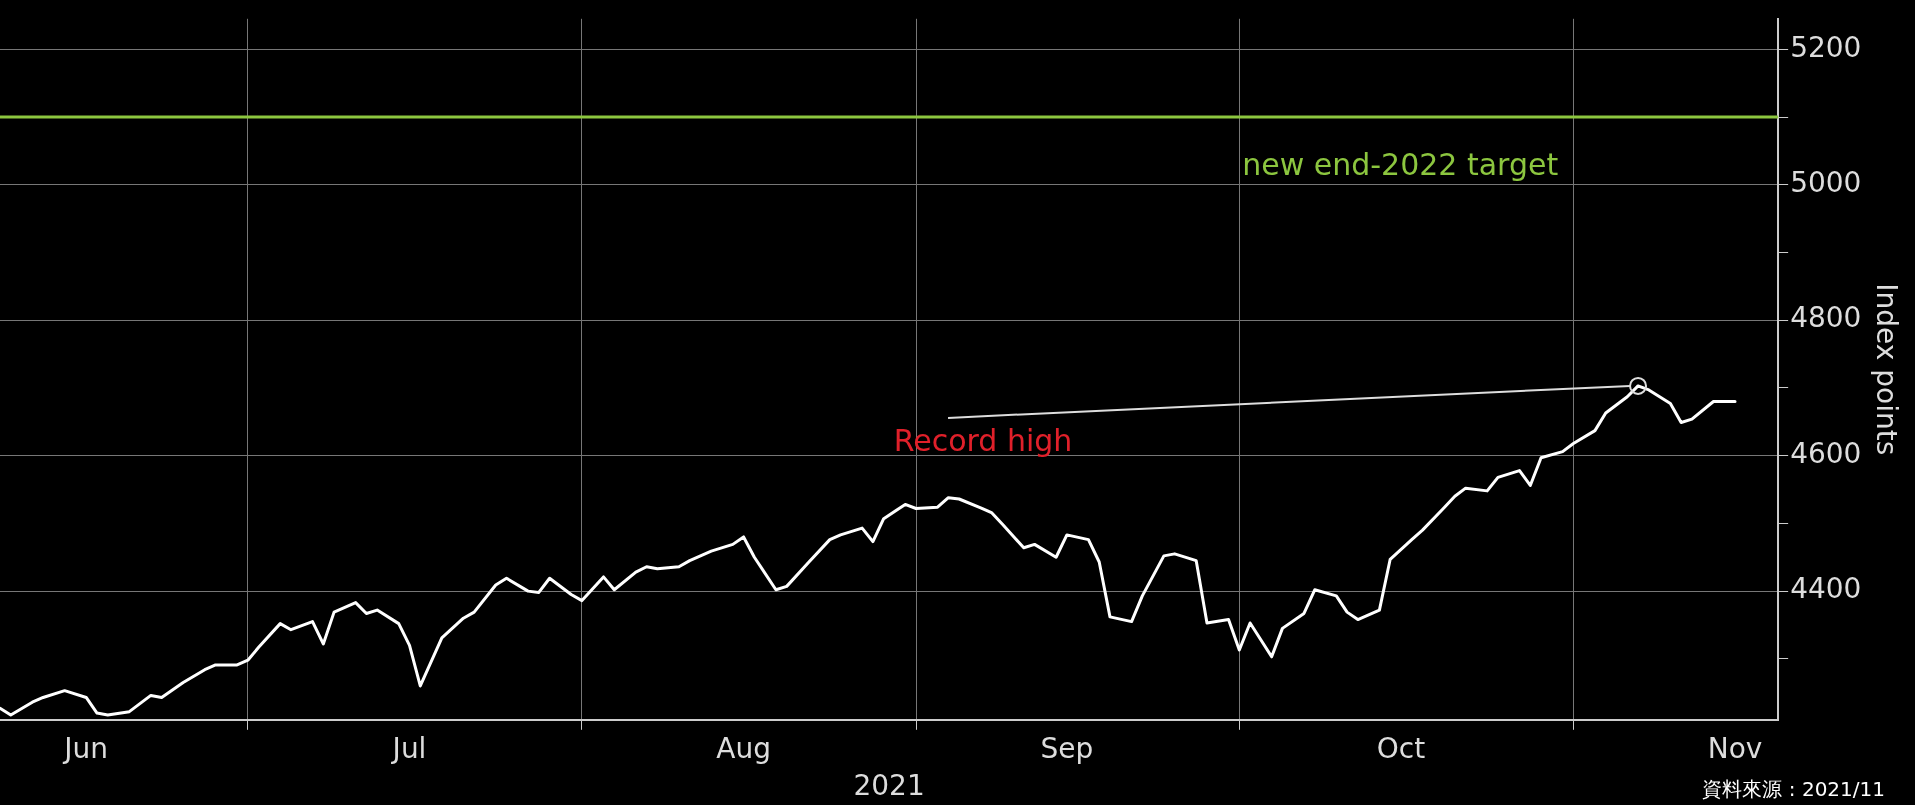 The image size is (1915, 805). What do you see at coordinates (1793, 789) in the screenshot?
I see `source-note: 資料來源 : 2021/11` at bounding box center [1793, 789].